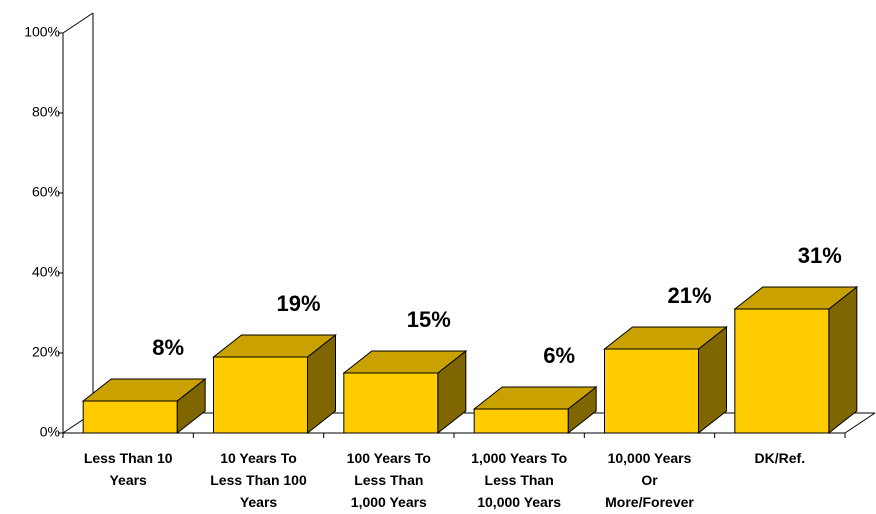  What do you see at coordinates (128, 458) in the screenshot?
I see `x-tick-label-line: Less Than 10` at bounding box center [128, 458].